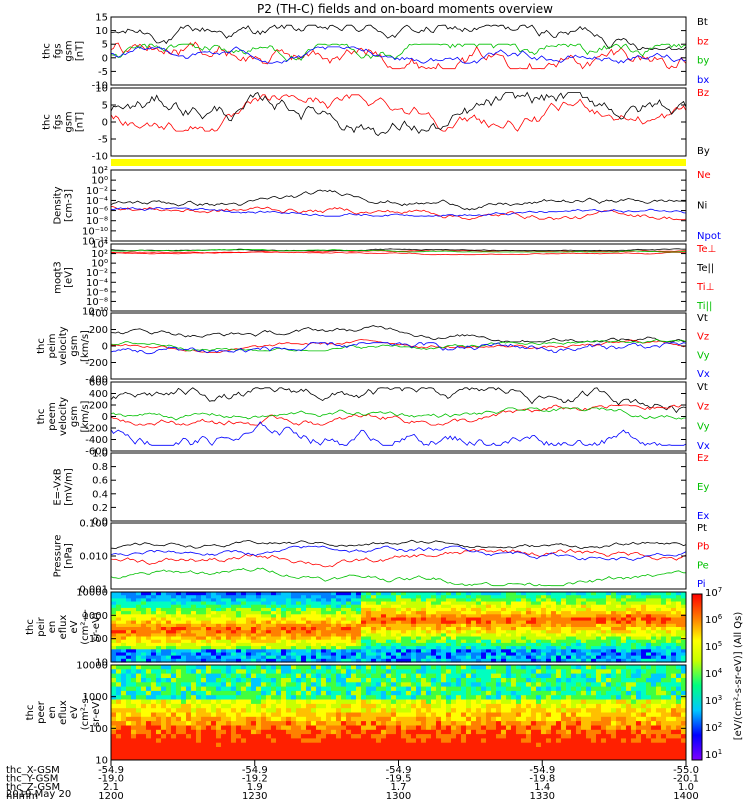 This screenshot has height=800, width=750. I want to click on y-tick-label: 15, so click(101, 18).